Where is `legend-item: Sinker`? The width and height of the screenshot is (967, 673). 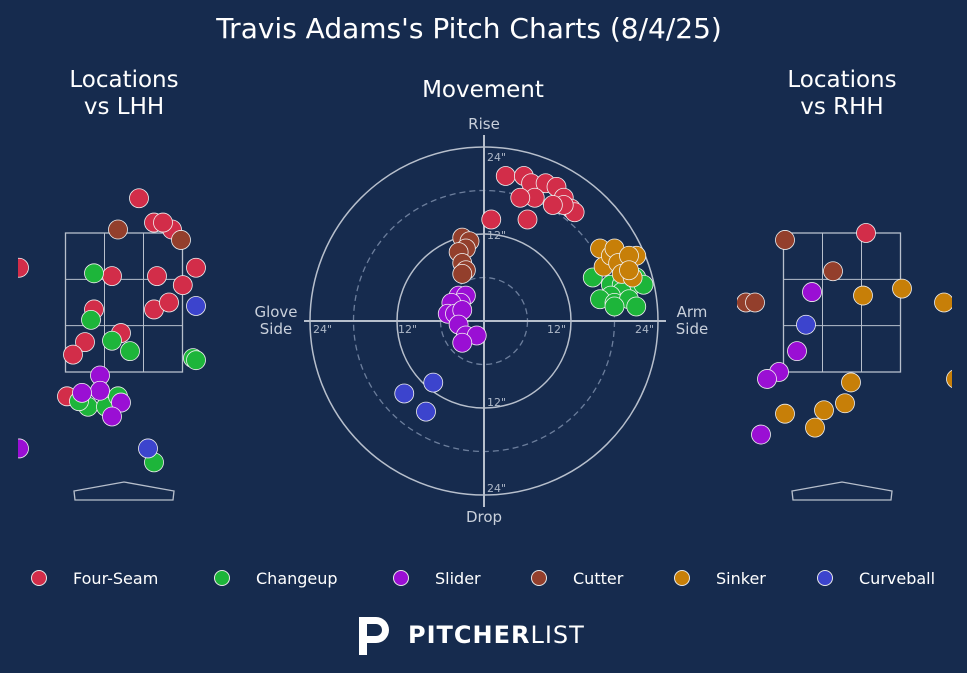 legend-item: Sinker is located at coordinates (720, 578).